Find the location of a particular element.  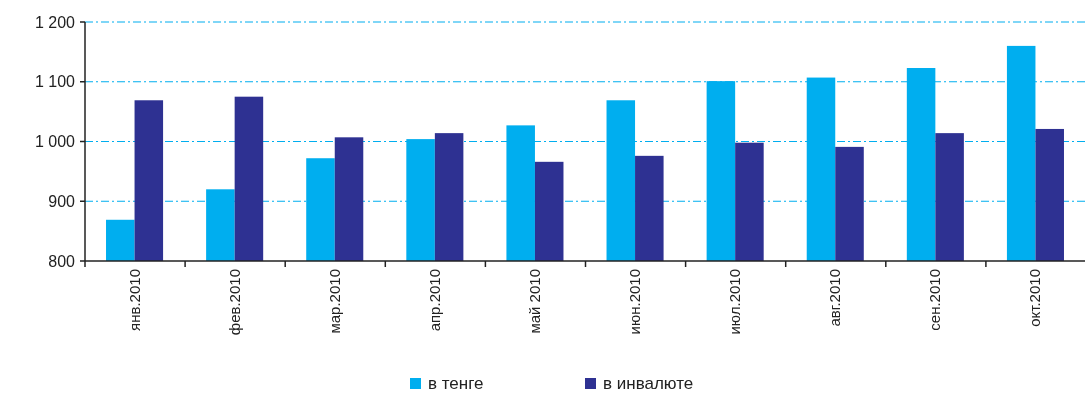

x-tick-label: фев.2010 is located at coordinates (234, 302).